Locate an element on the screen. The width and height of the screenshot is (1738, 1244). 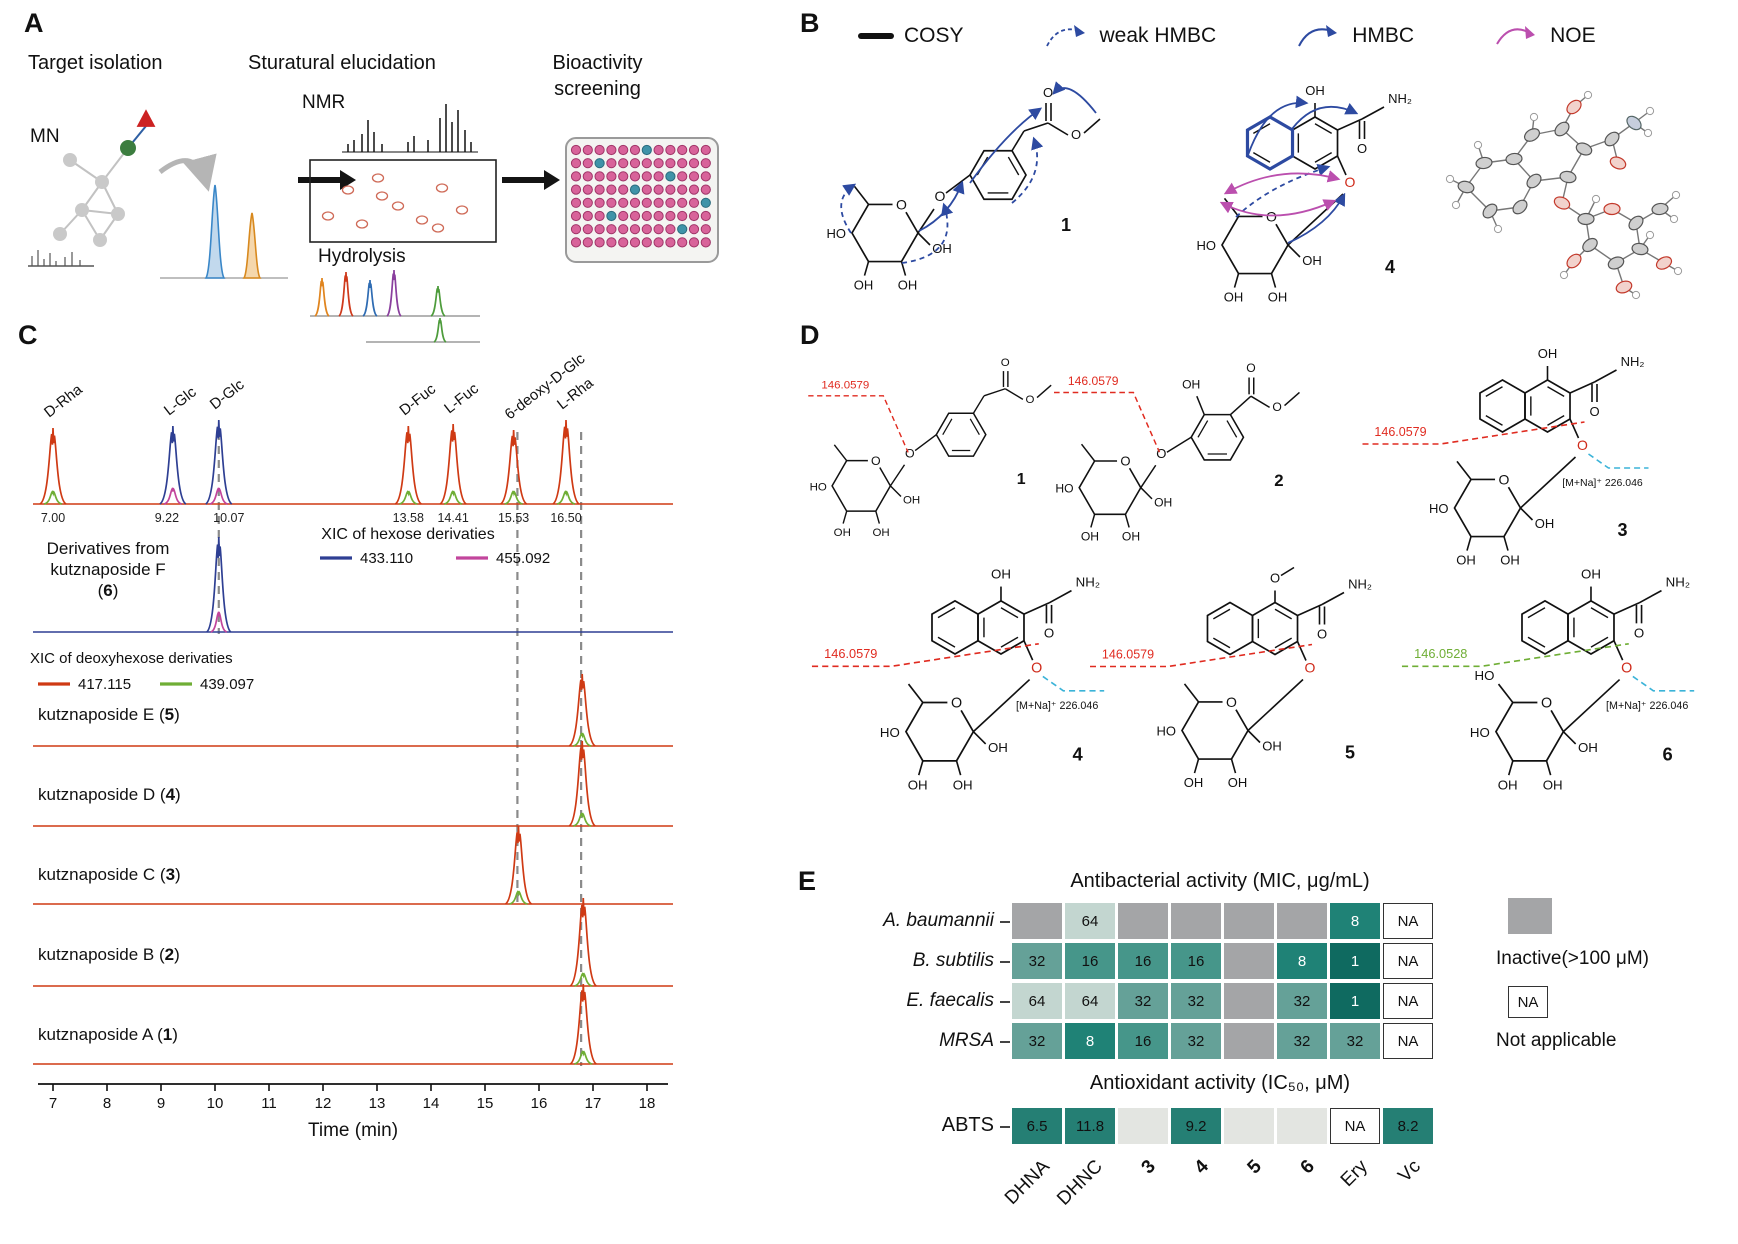
mic-cell: NA is located at coordinates (1408, 921).